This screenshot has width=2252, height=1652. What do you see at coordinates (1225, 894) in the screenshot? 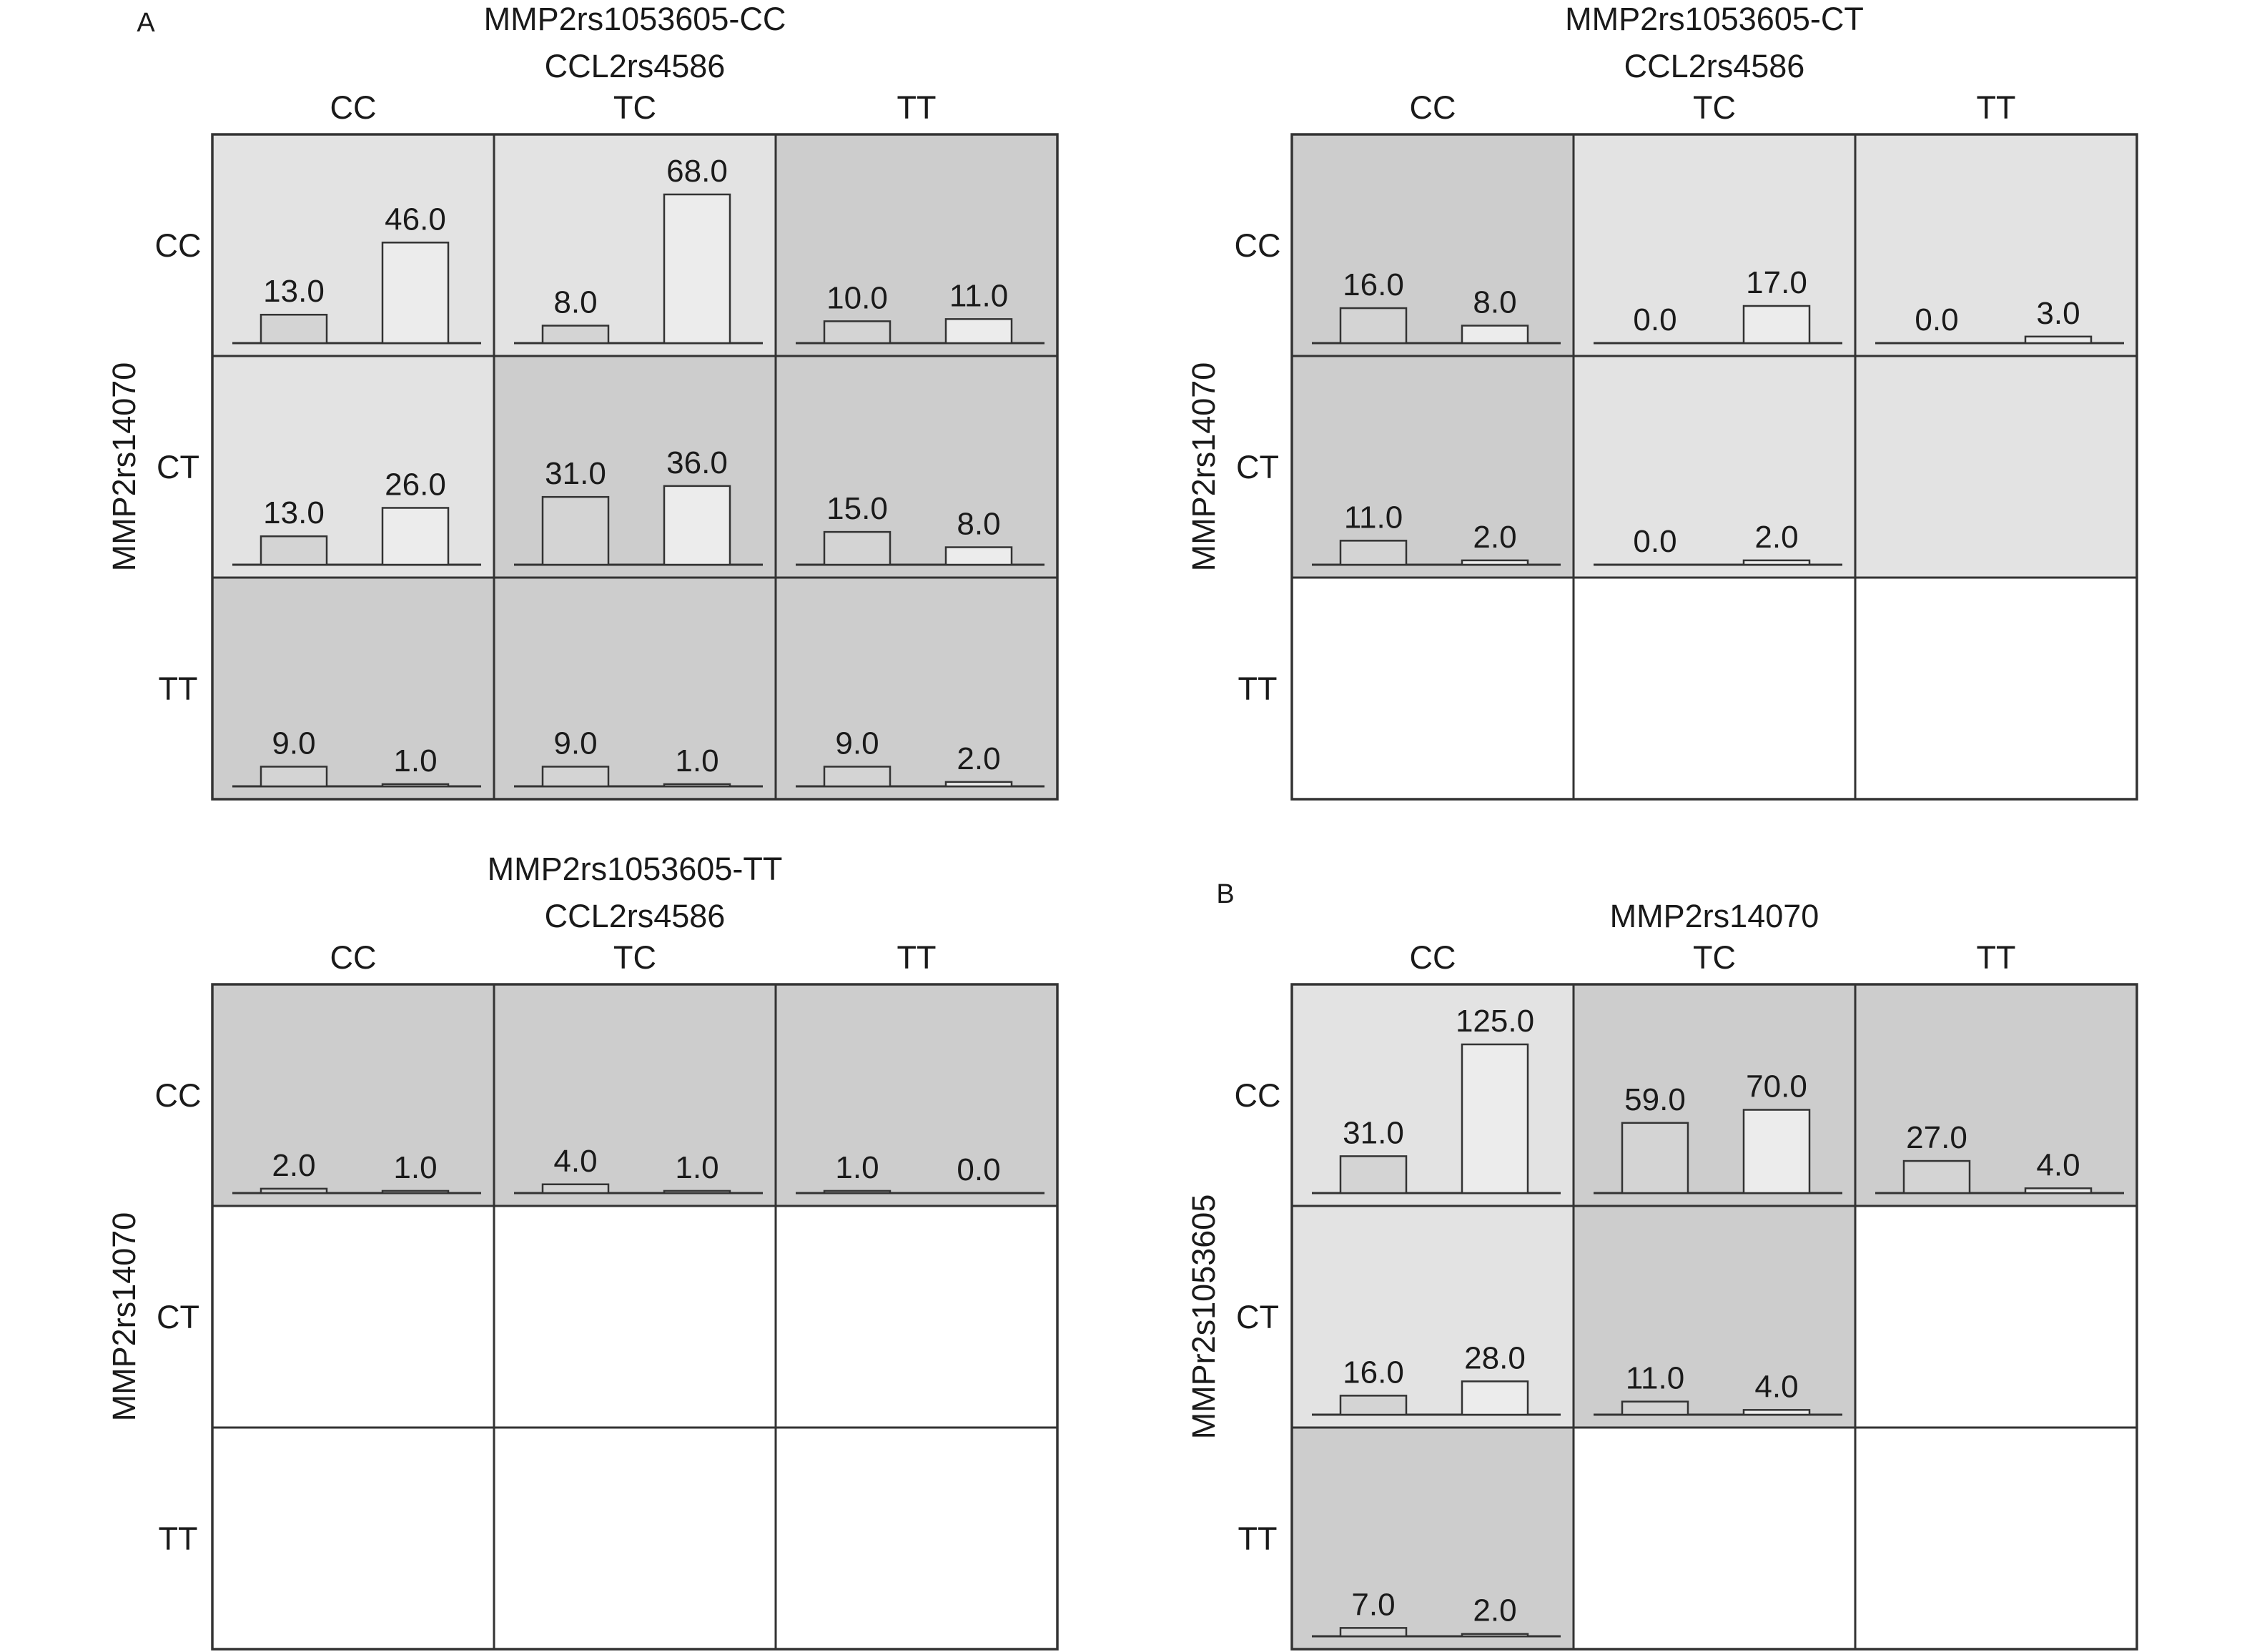
I see `panel-label: B` at bounding box center [1225, 894].